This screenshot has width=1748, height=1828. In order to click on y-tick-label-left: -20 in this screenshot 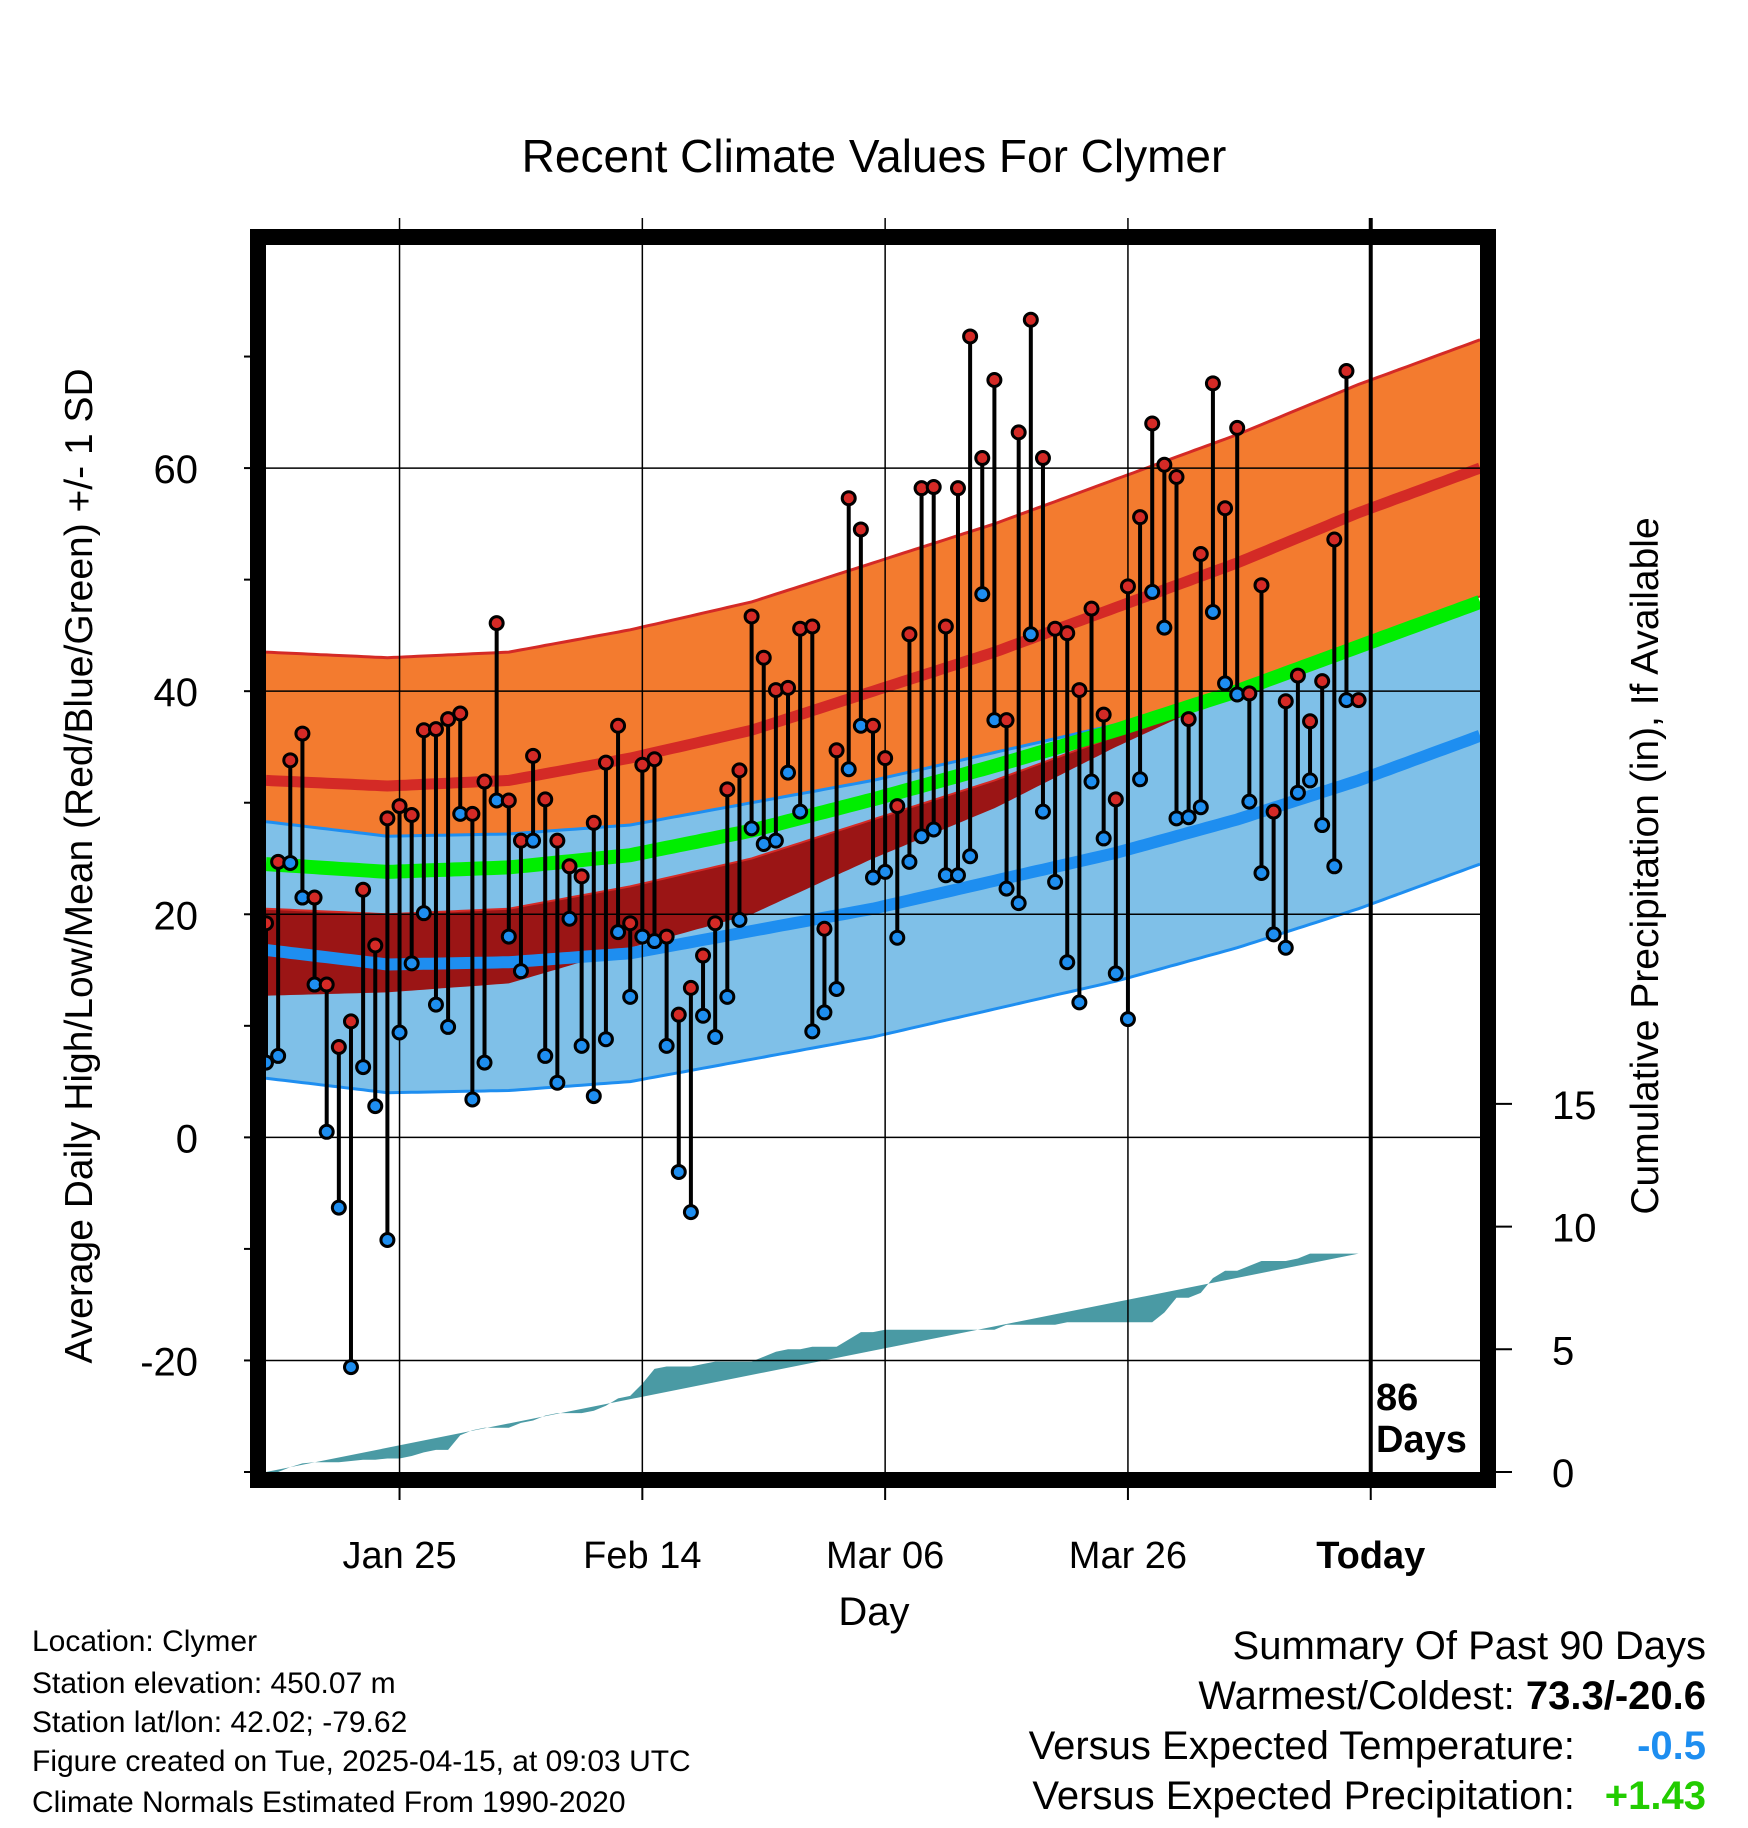, I will do `click(169, 1362)`.